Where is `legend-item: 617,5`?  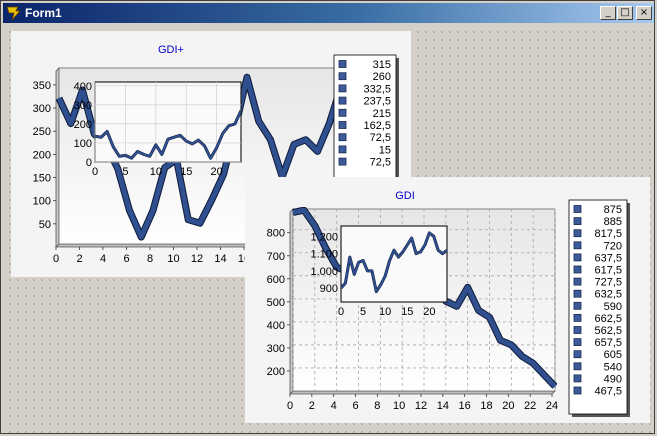
legend-item: 617,5 is located at coordinates (608, 271).